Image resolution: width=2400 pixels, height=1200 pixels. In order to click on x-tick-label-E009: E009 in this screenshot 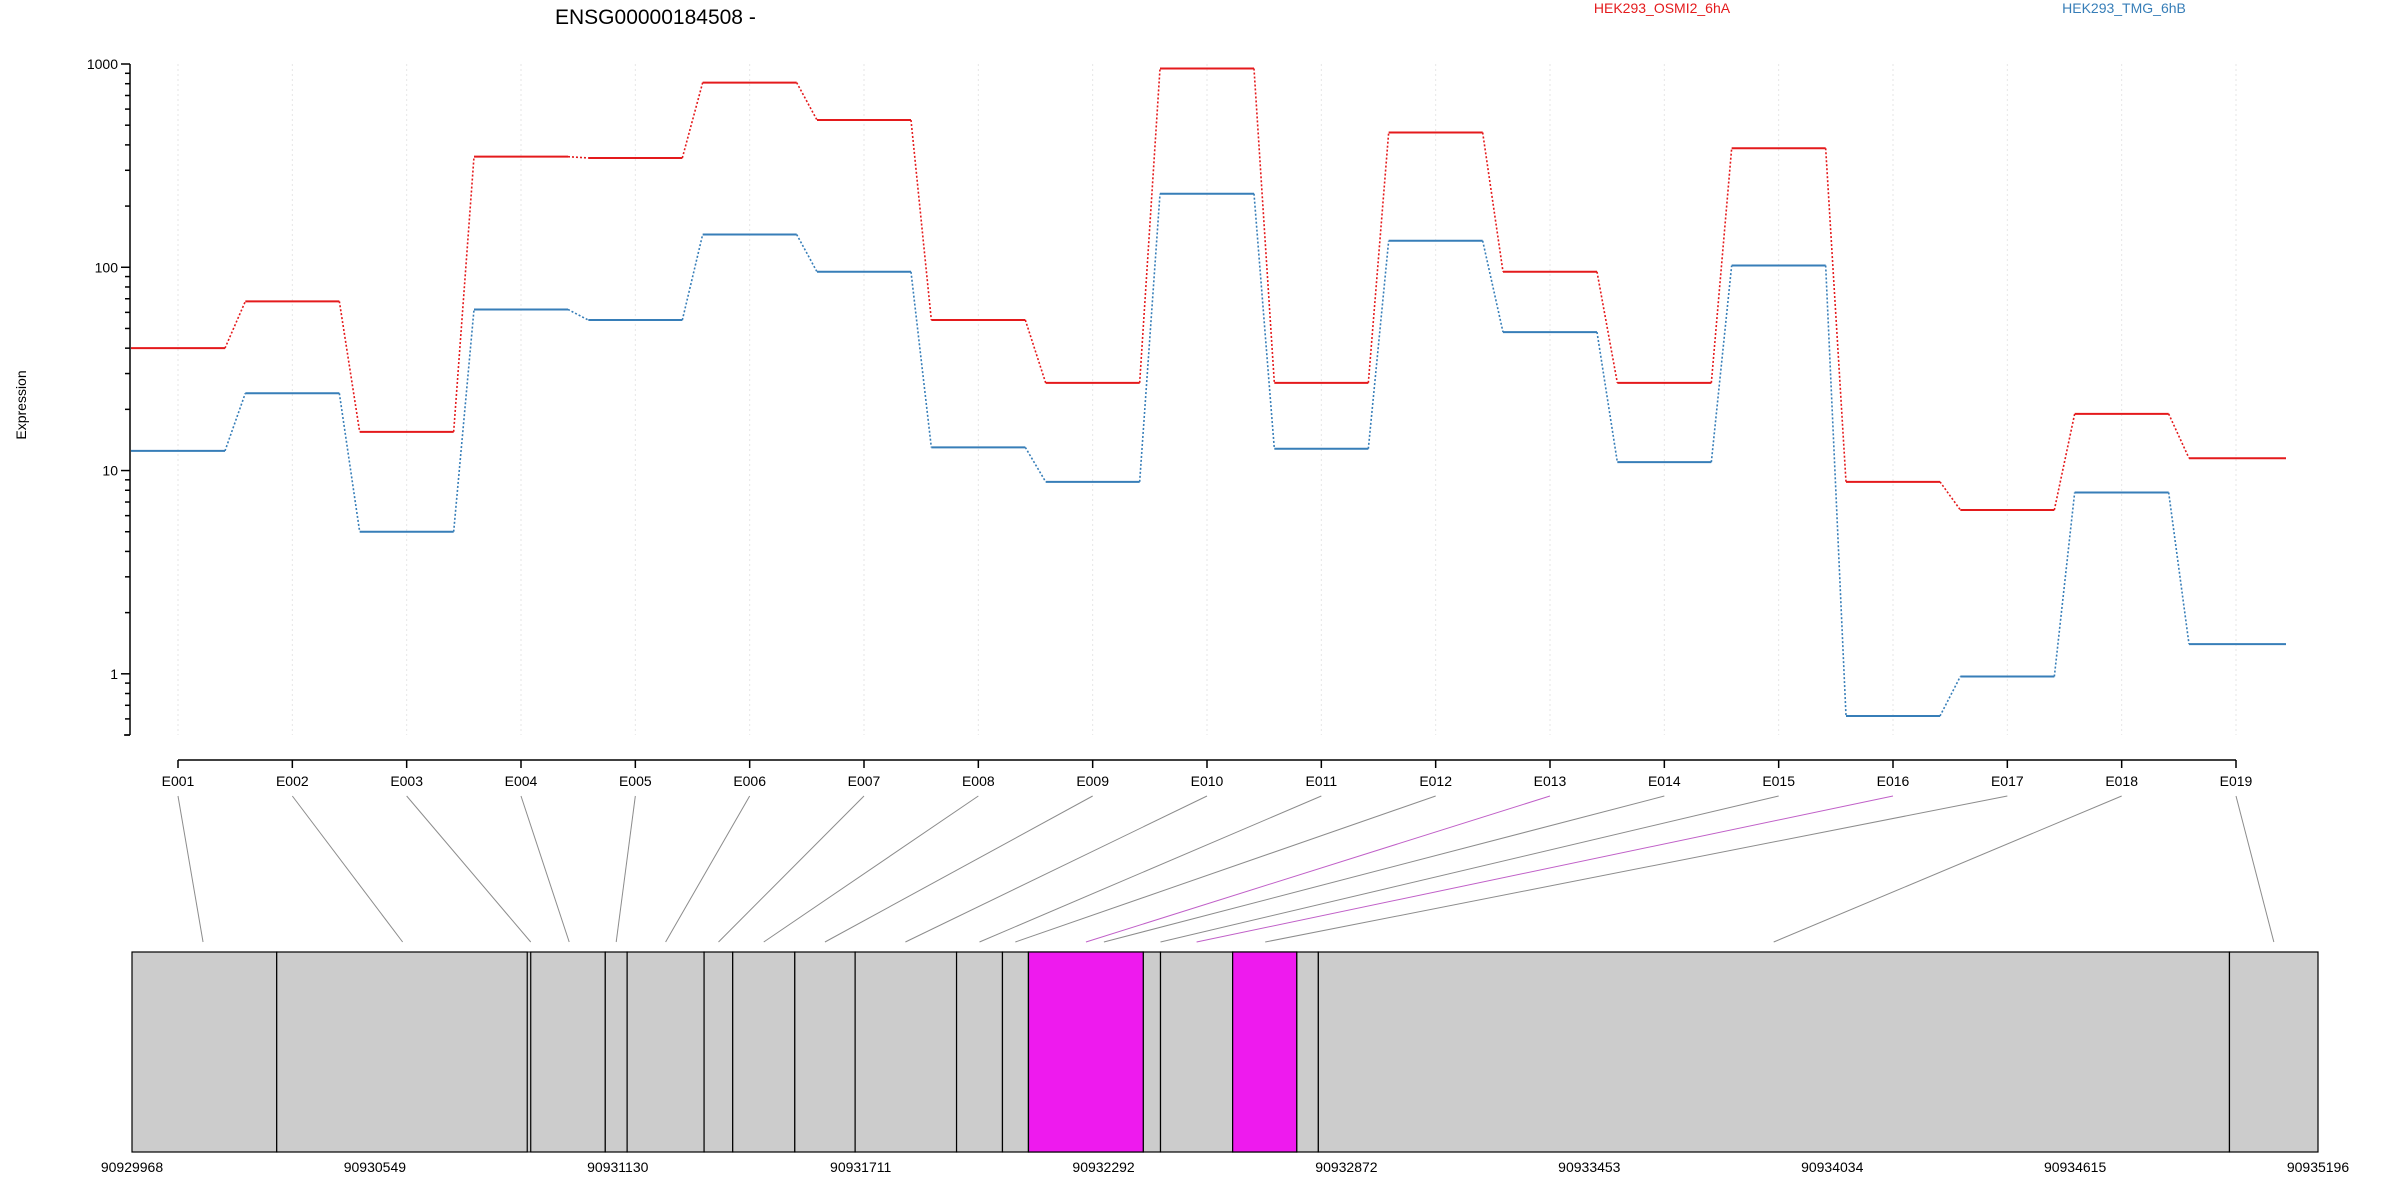, I will do `click(1092, 781)`.